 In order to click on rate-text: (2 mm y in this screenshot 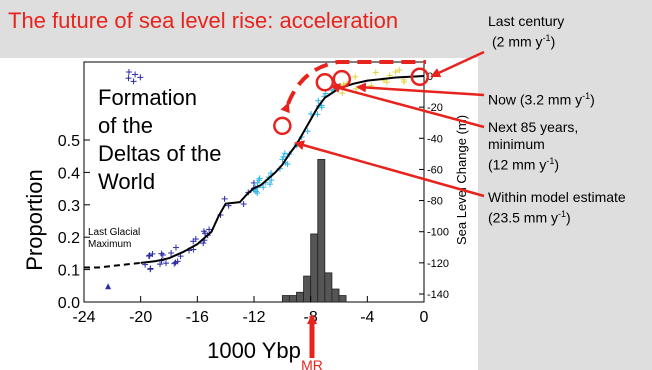, I will do `click(517, 41)`.